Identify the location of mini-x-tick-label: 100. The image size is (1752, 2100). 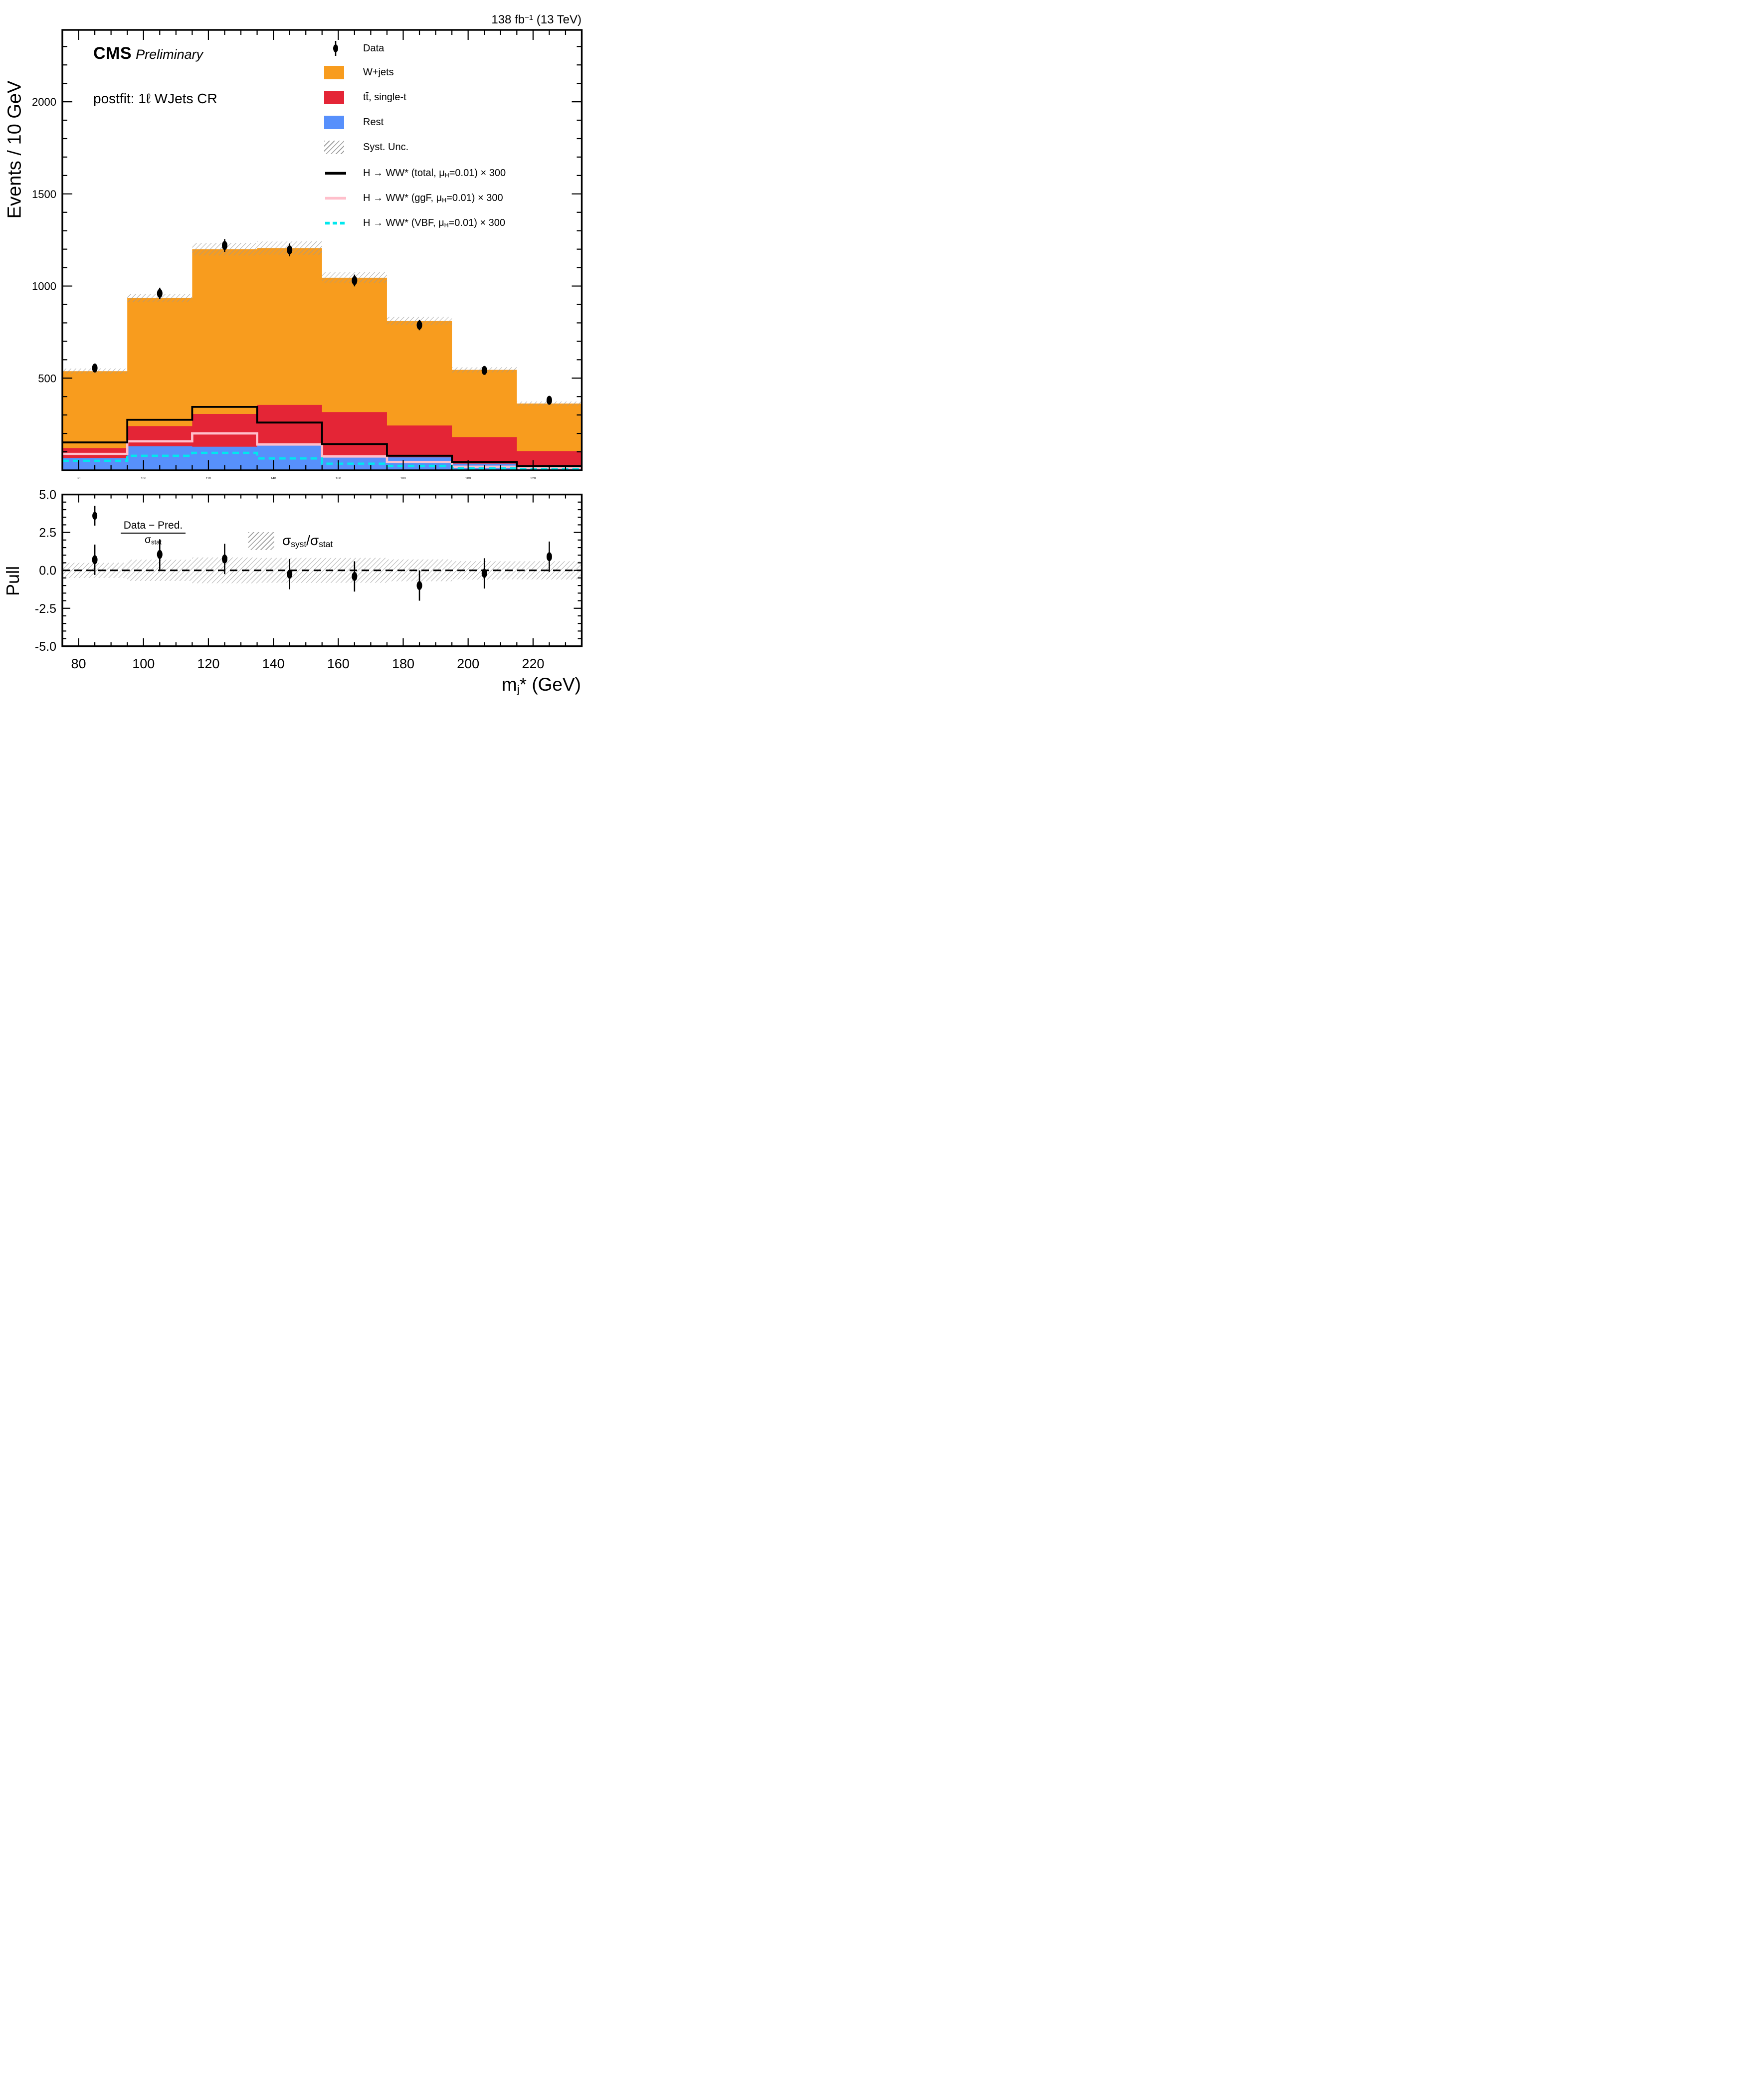
(143, 478).